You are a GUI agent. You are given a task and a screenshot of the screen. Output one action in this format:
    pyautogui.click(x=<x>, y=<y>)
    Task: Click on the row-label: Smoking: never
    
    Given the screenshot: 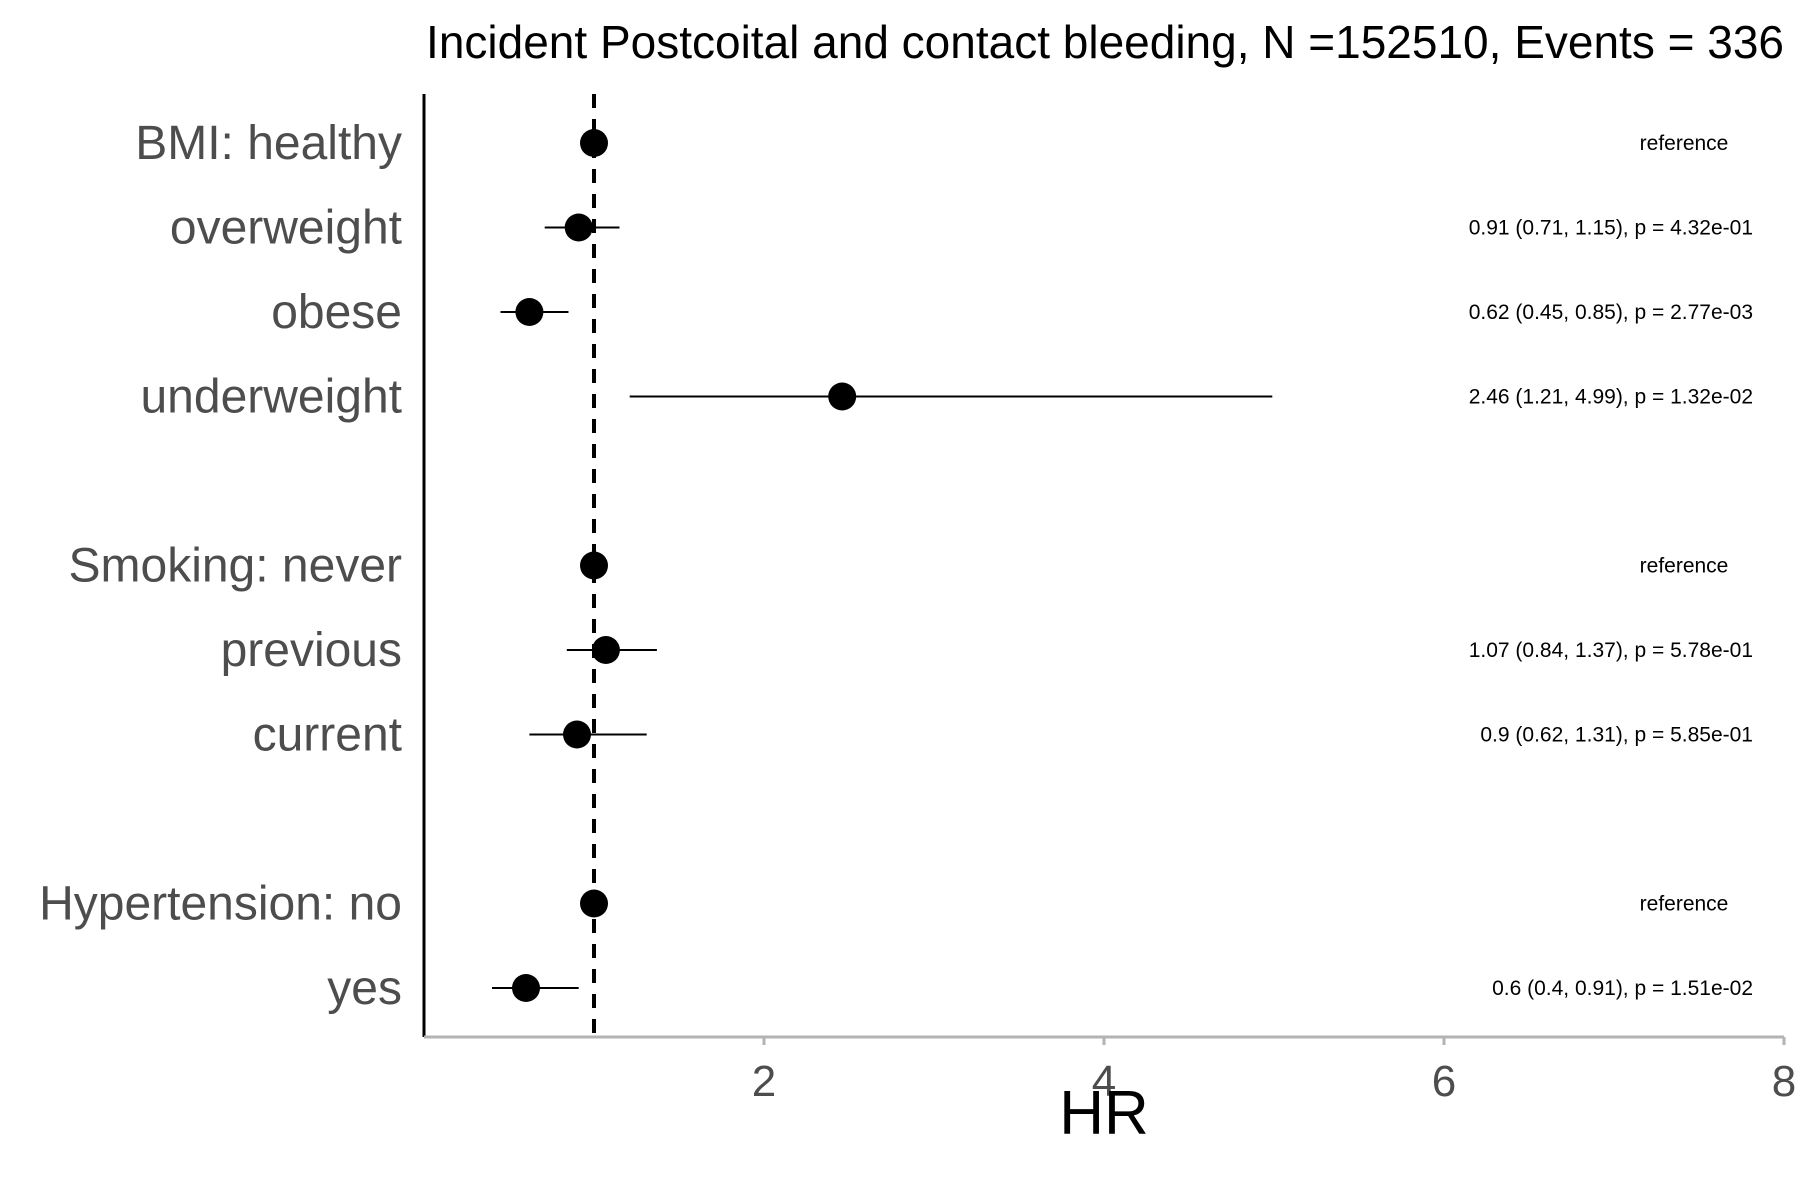 What is the action you would take?
    pyautogui.click(x=236, y=566)
    